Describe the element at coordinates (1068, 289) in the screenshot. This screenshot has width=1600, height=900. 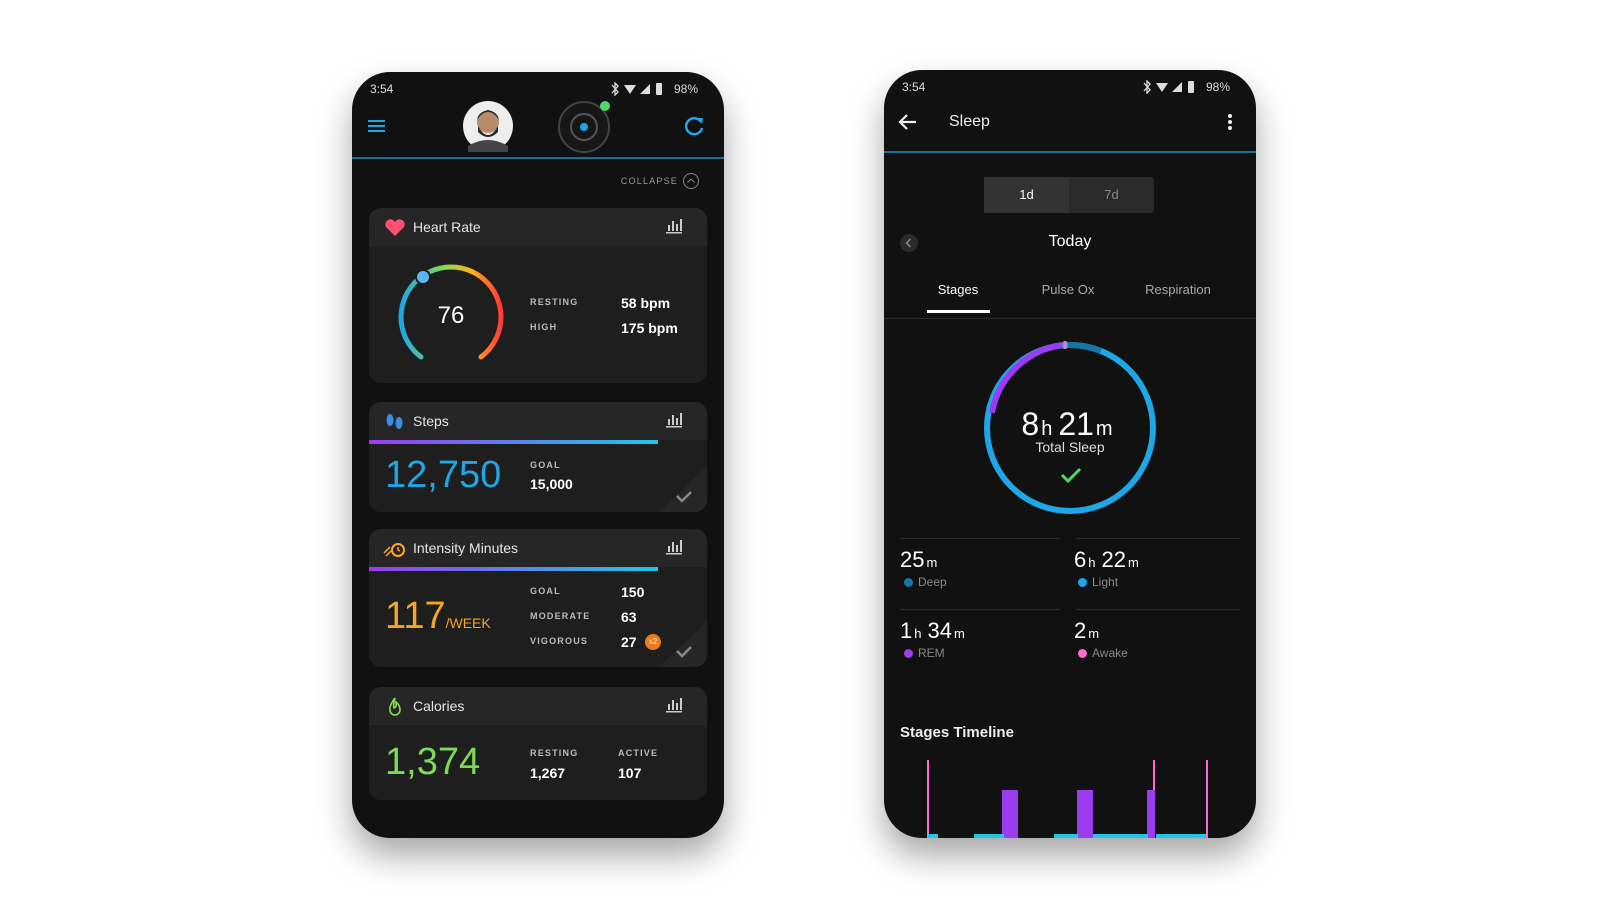
I see `stage-tab: Pulse Ox` at that location.